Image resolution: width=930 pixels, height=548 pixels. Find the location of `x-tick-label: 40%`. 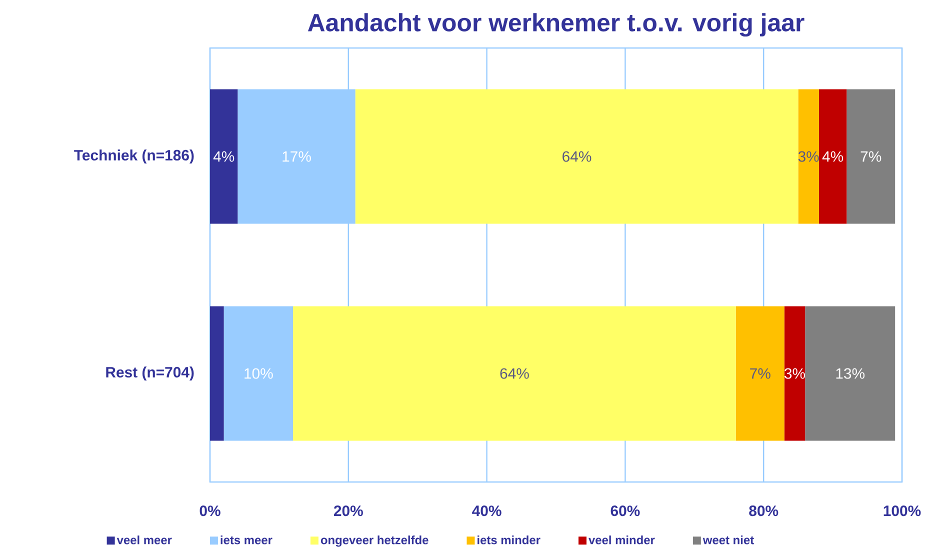

x-tick-label: 40% is located at coordinates (487, 511).